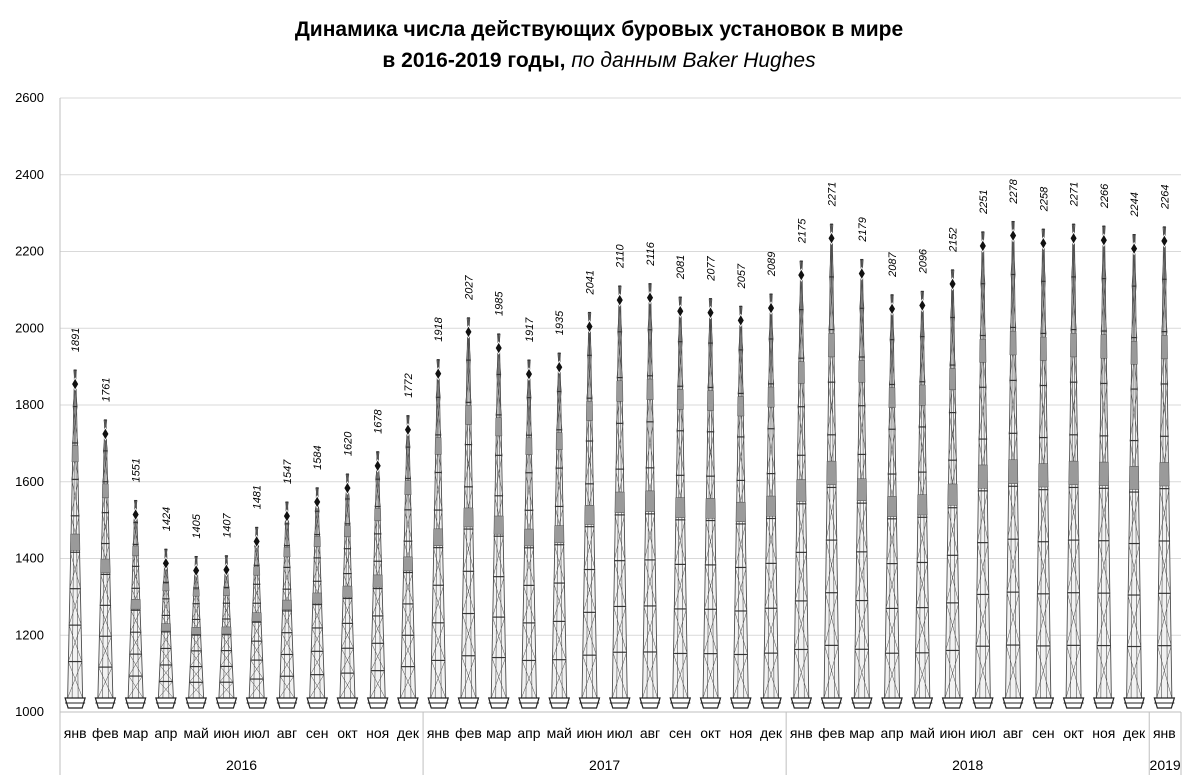  Describe the element at coordinates (379, 420) in the screenshot. I see `data-label: 1678` at that location.